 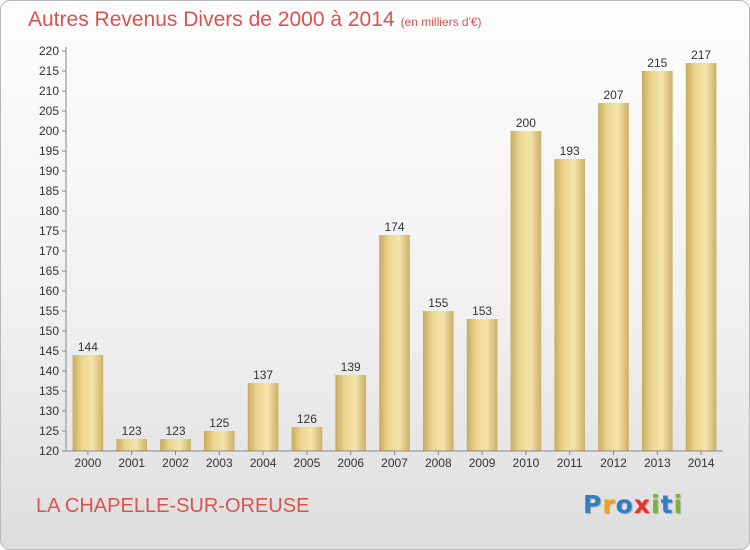 What do you see at coordinates (657, 463) in the screenshot?
I see `x-tick-label: 2013` at bounding box center [657, 463].